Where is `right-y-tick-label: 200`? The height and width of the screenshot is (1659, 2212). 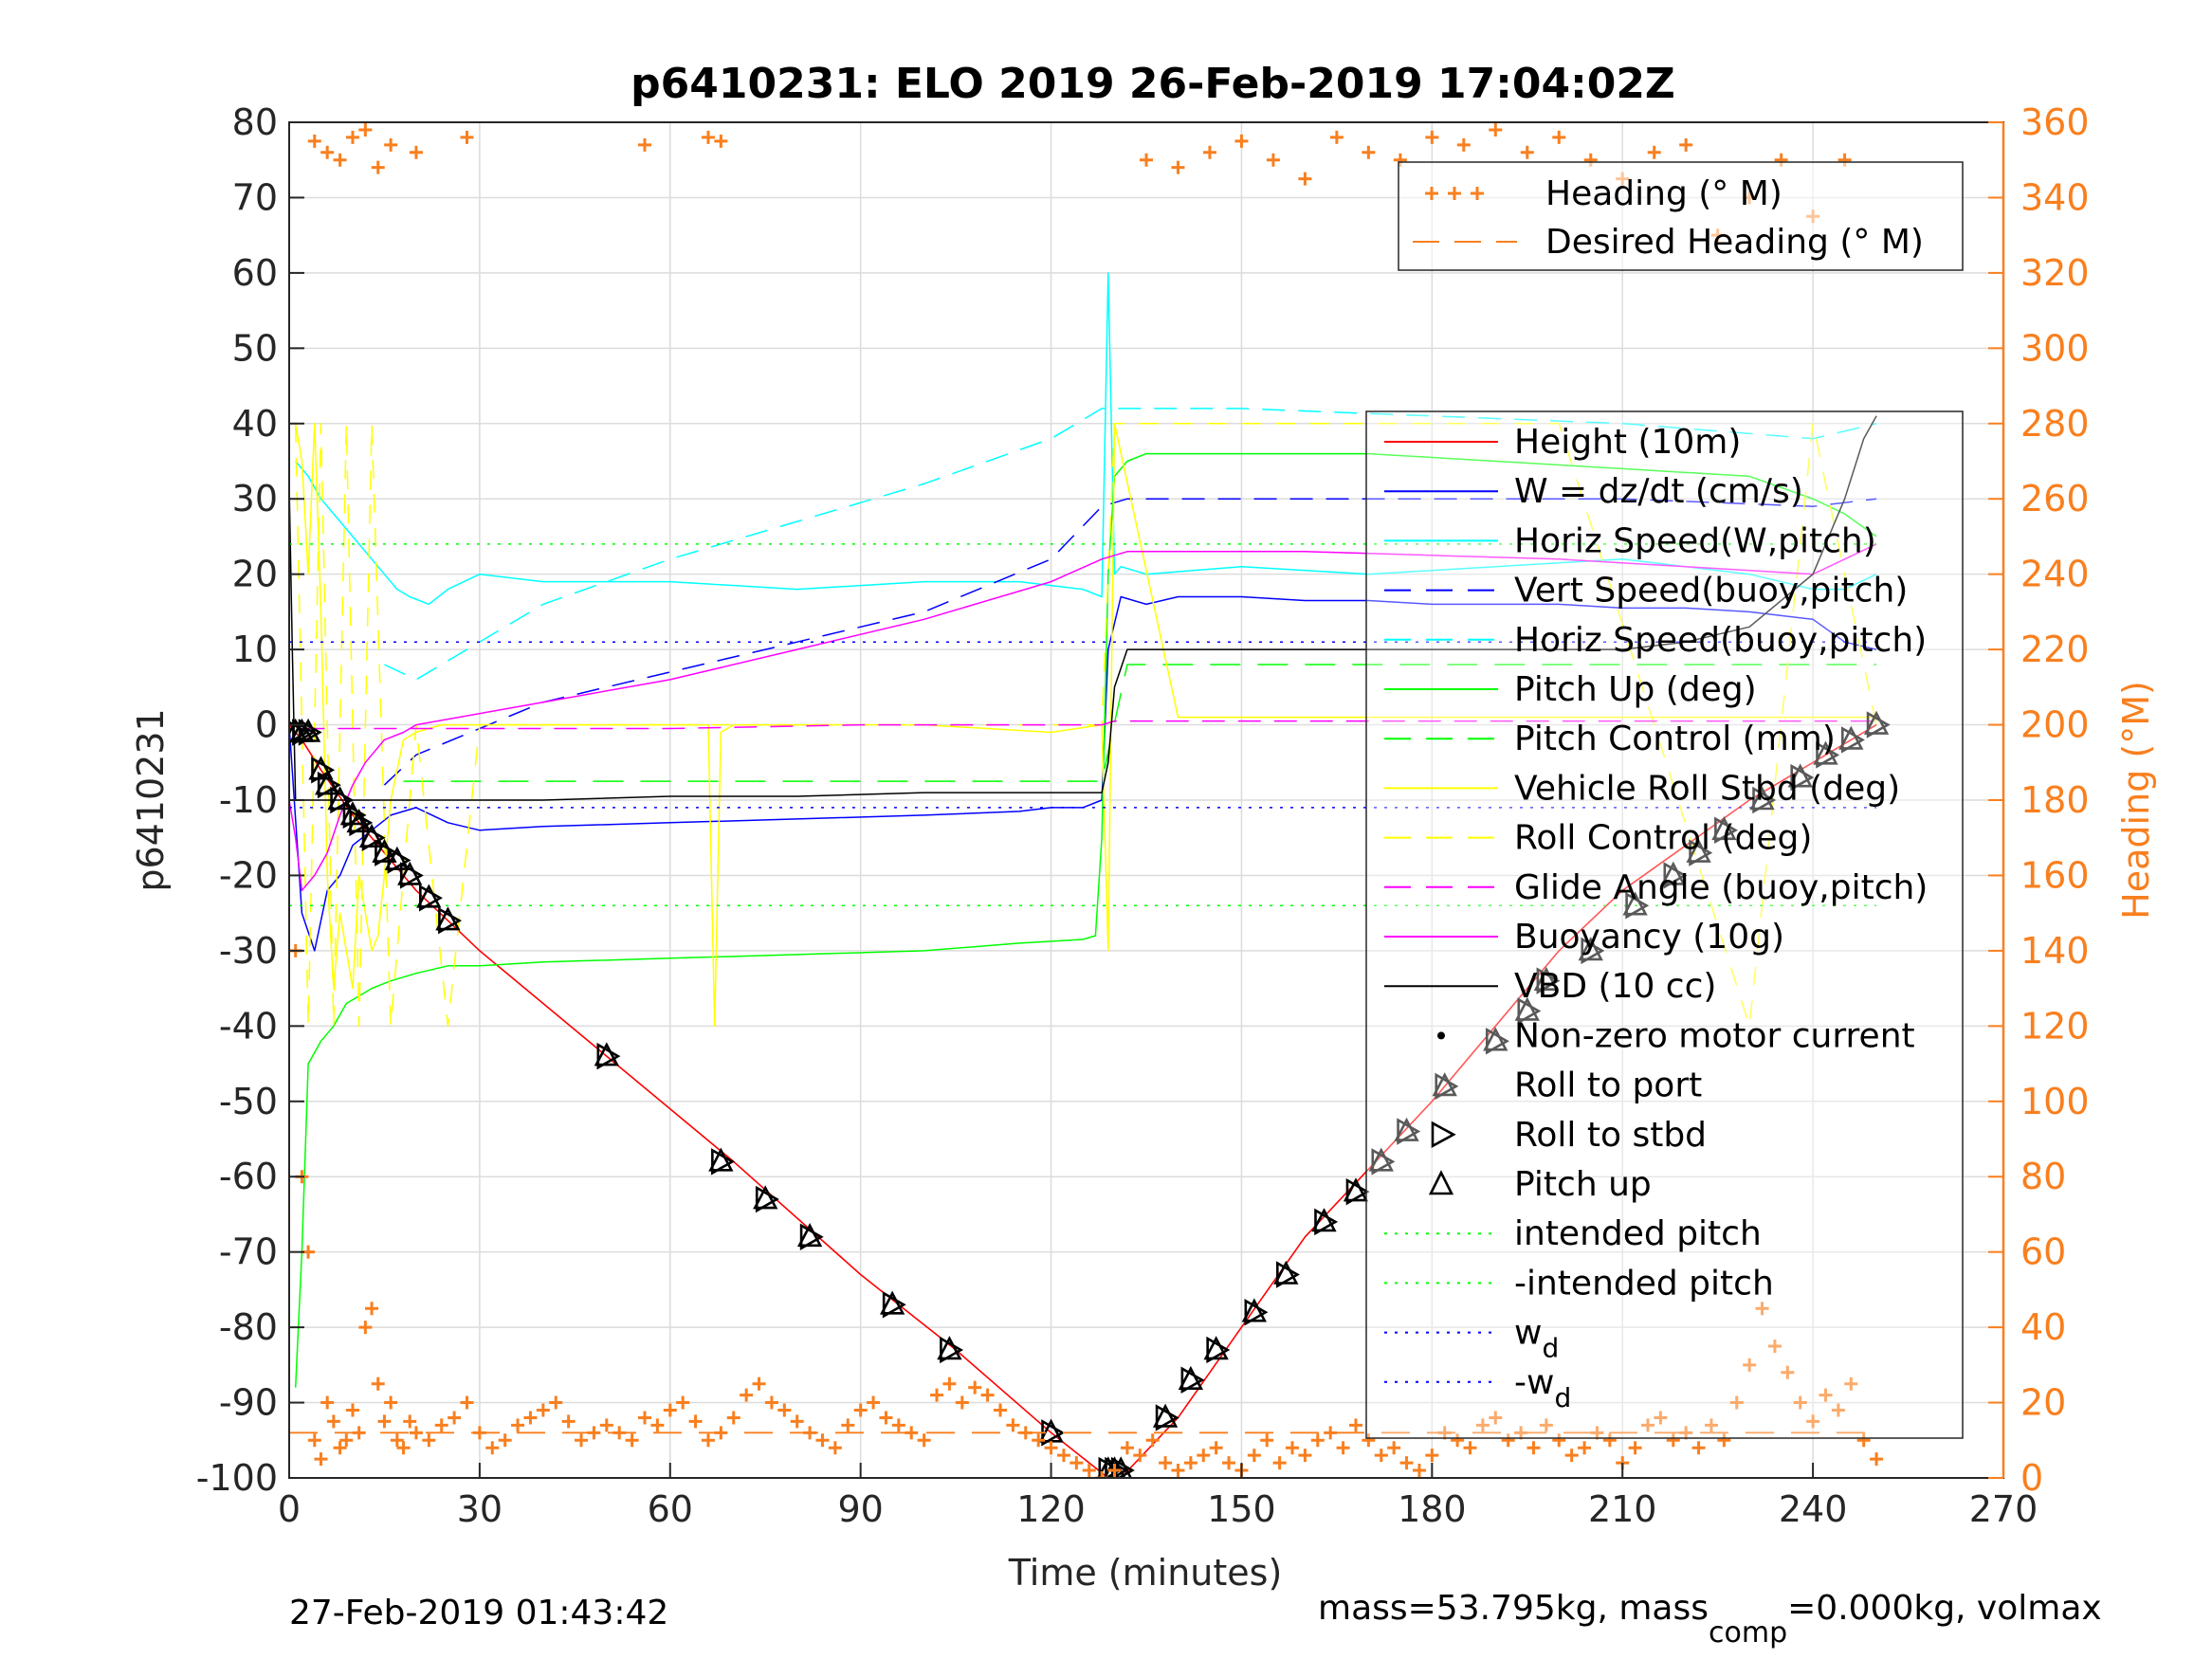 right-y-tick-label: 200 is located at coordinates (2055, 725).